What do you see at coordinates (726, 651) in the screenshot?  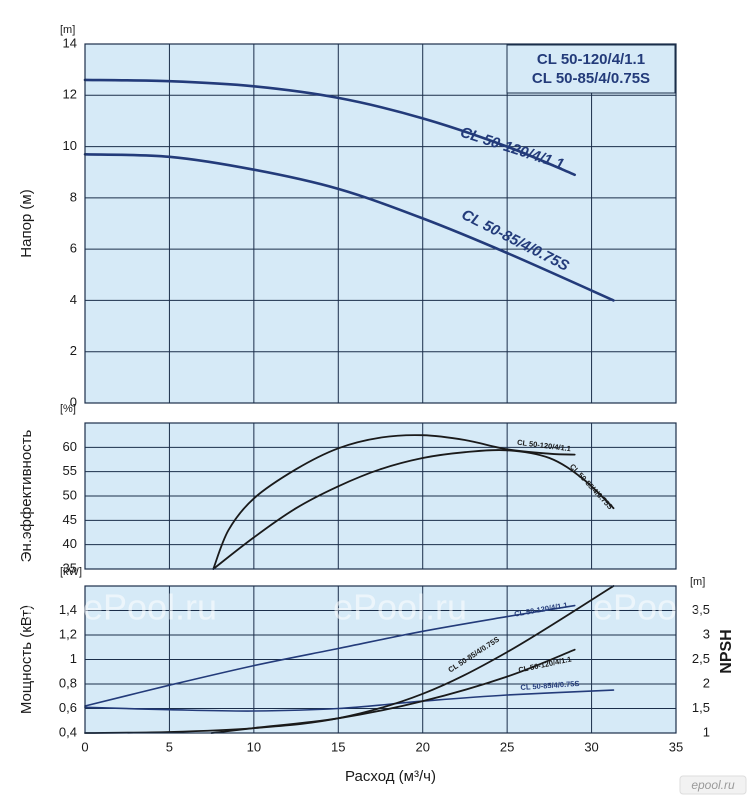 I see `y2-axis-title: NPSH` at bounding box center [726, 651].